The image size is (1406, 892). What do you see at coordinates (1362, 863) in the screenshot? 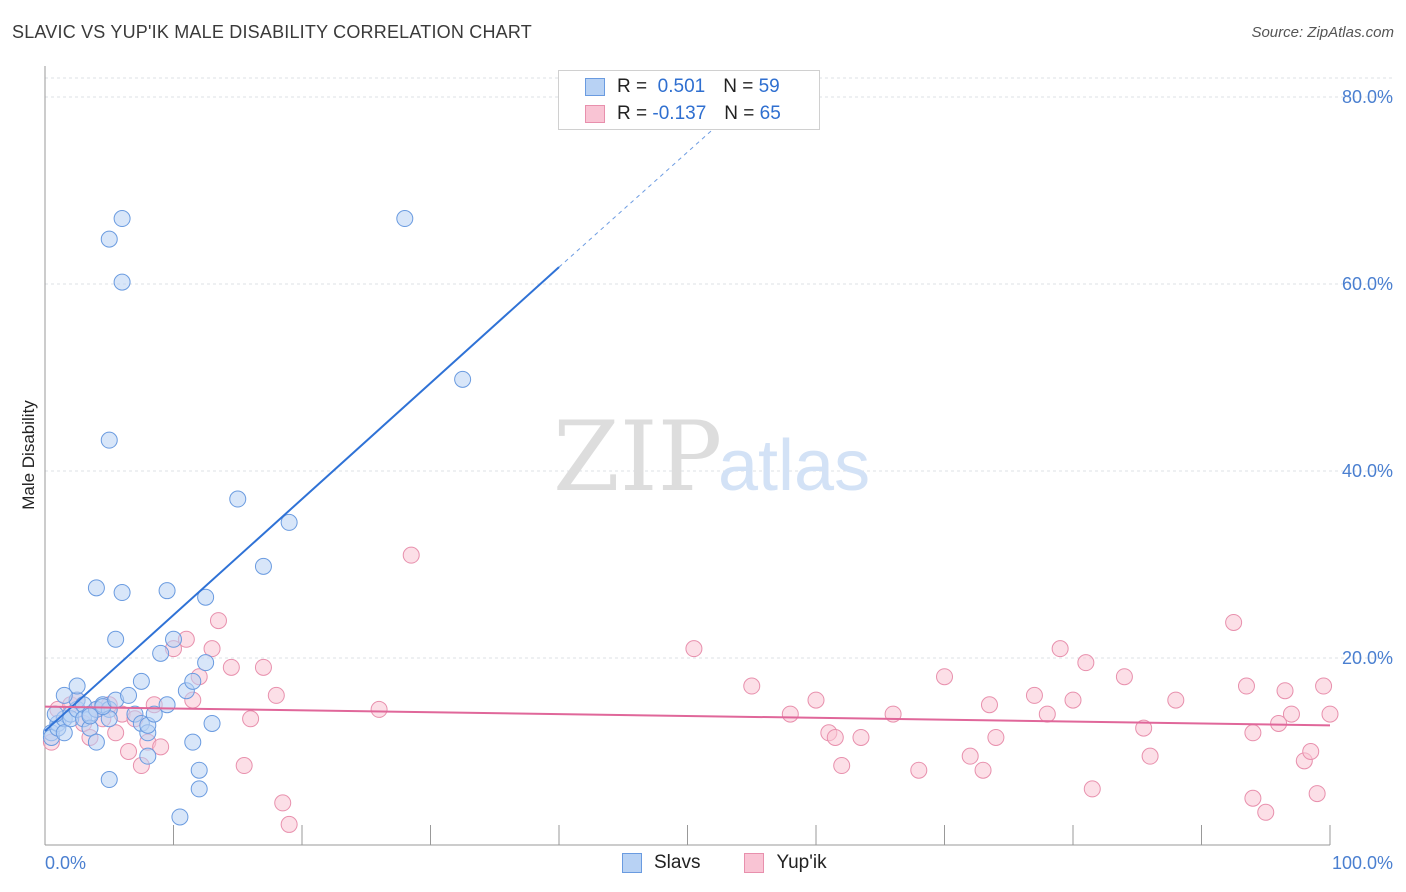
I see `x-tick-label: 100.0%` at bounding box center [1362, 863].